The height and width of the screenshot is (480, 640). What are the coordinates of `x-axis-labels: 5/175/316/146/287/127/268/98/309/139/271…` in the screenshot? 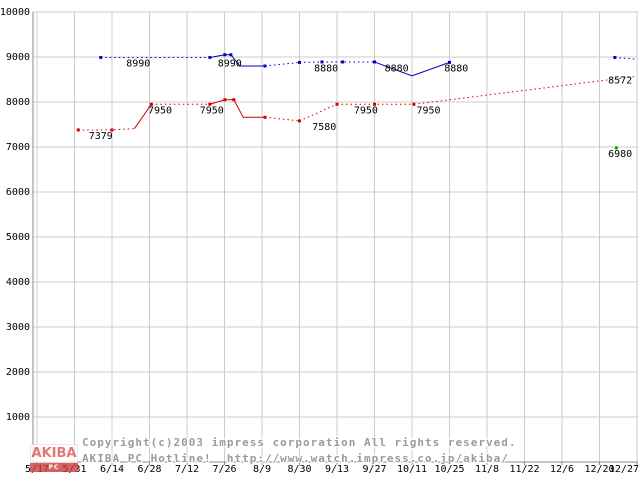 It's located at (332, 469).